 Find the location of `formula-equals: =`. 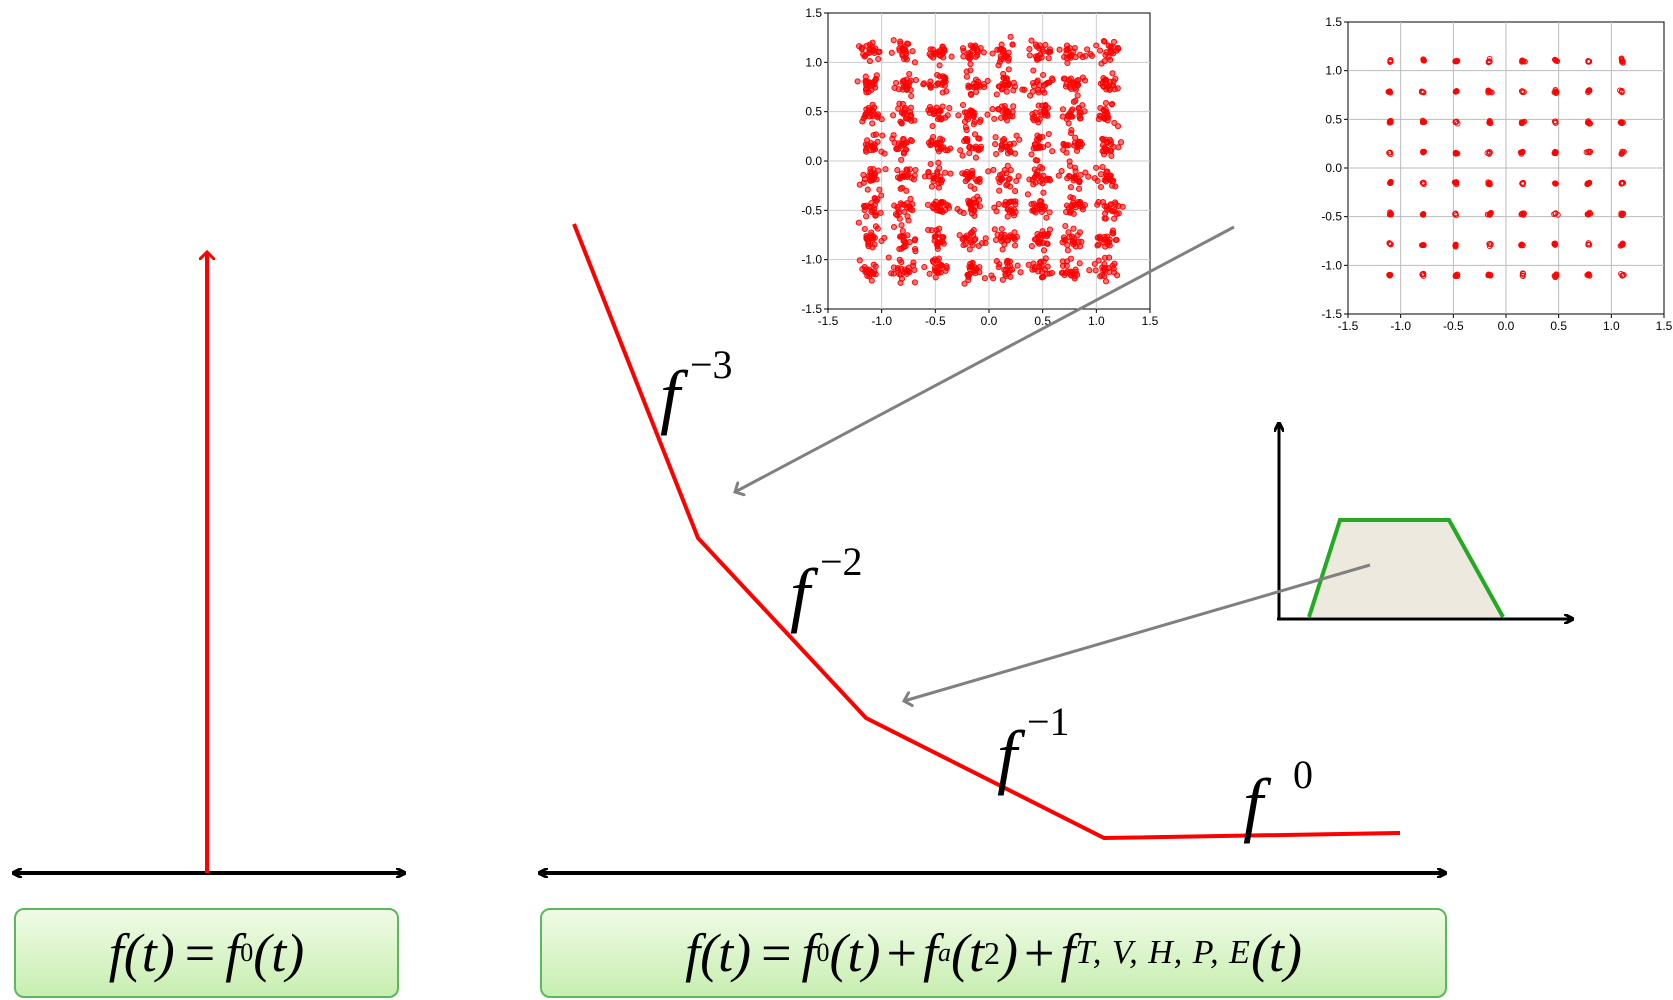

formula-equals: = is located at coordinates (776, 953).